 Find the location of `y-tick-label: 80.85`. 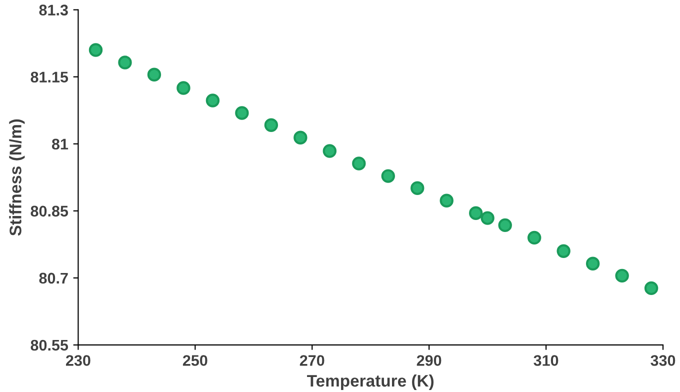

y-tick-label: 80.85 is located at coordinates (49, 211).